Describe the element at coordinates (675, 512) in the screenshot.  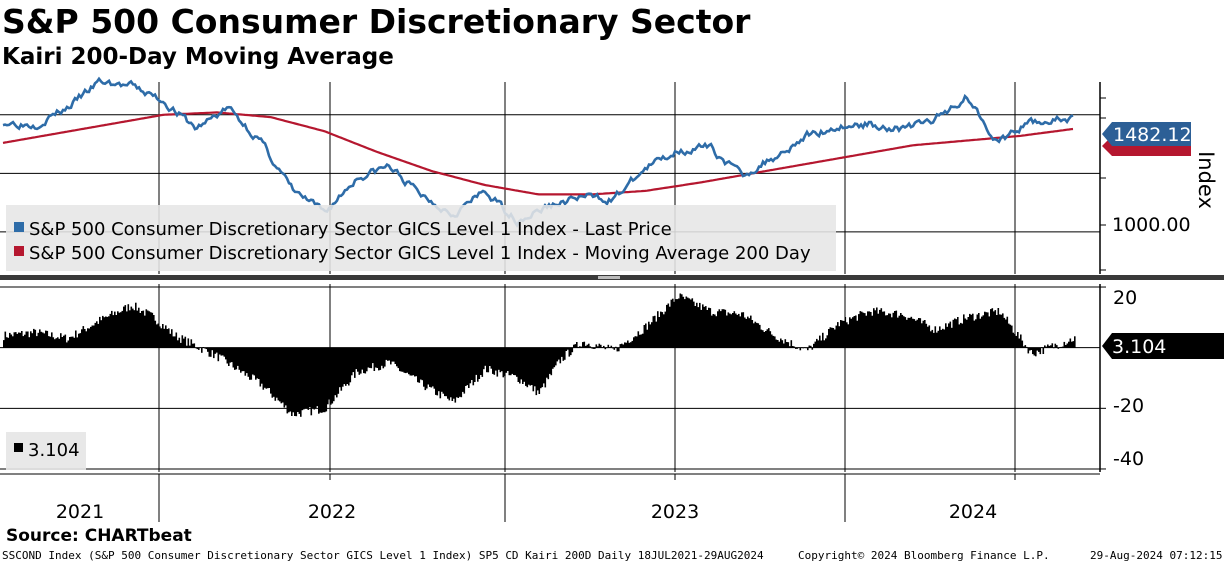
I see `x-year-label-2: 2023` at that location.